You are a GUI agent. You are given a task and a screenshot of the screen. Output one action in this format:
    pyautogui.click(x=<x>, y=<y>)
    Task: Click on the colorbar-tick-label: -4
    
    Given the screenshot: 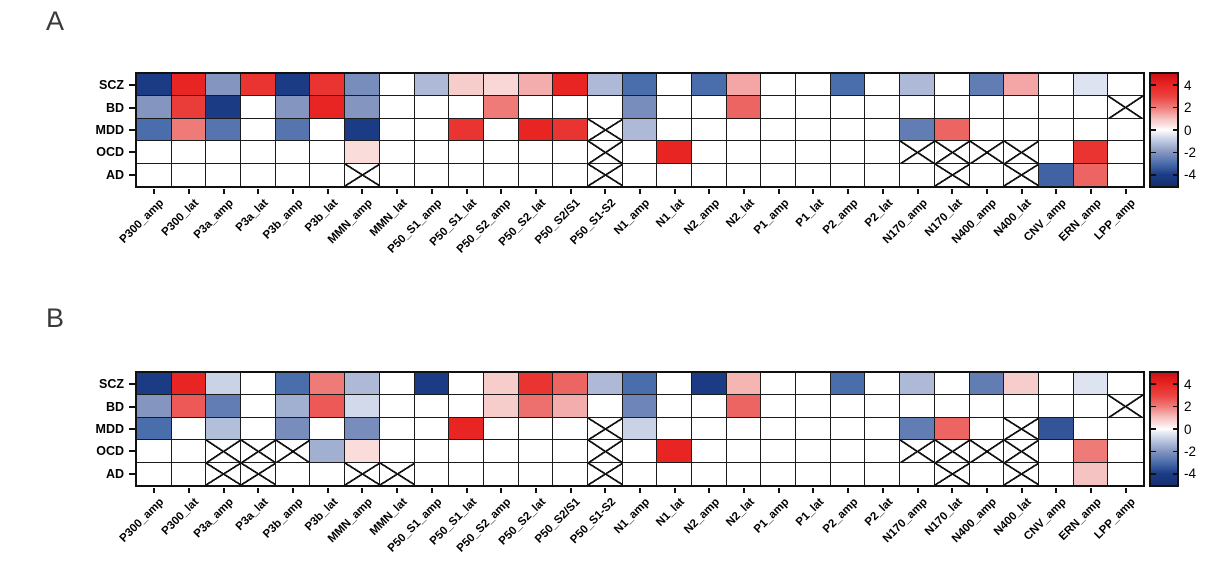 What is the action you would take?
    pyautogui.click(x=1190, y=175)
    